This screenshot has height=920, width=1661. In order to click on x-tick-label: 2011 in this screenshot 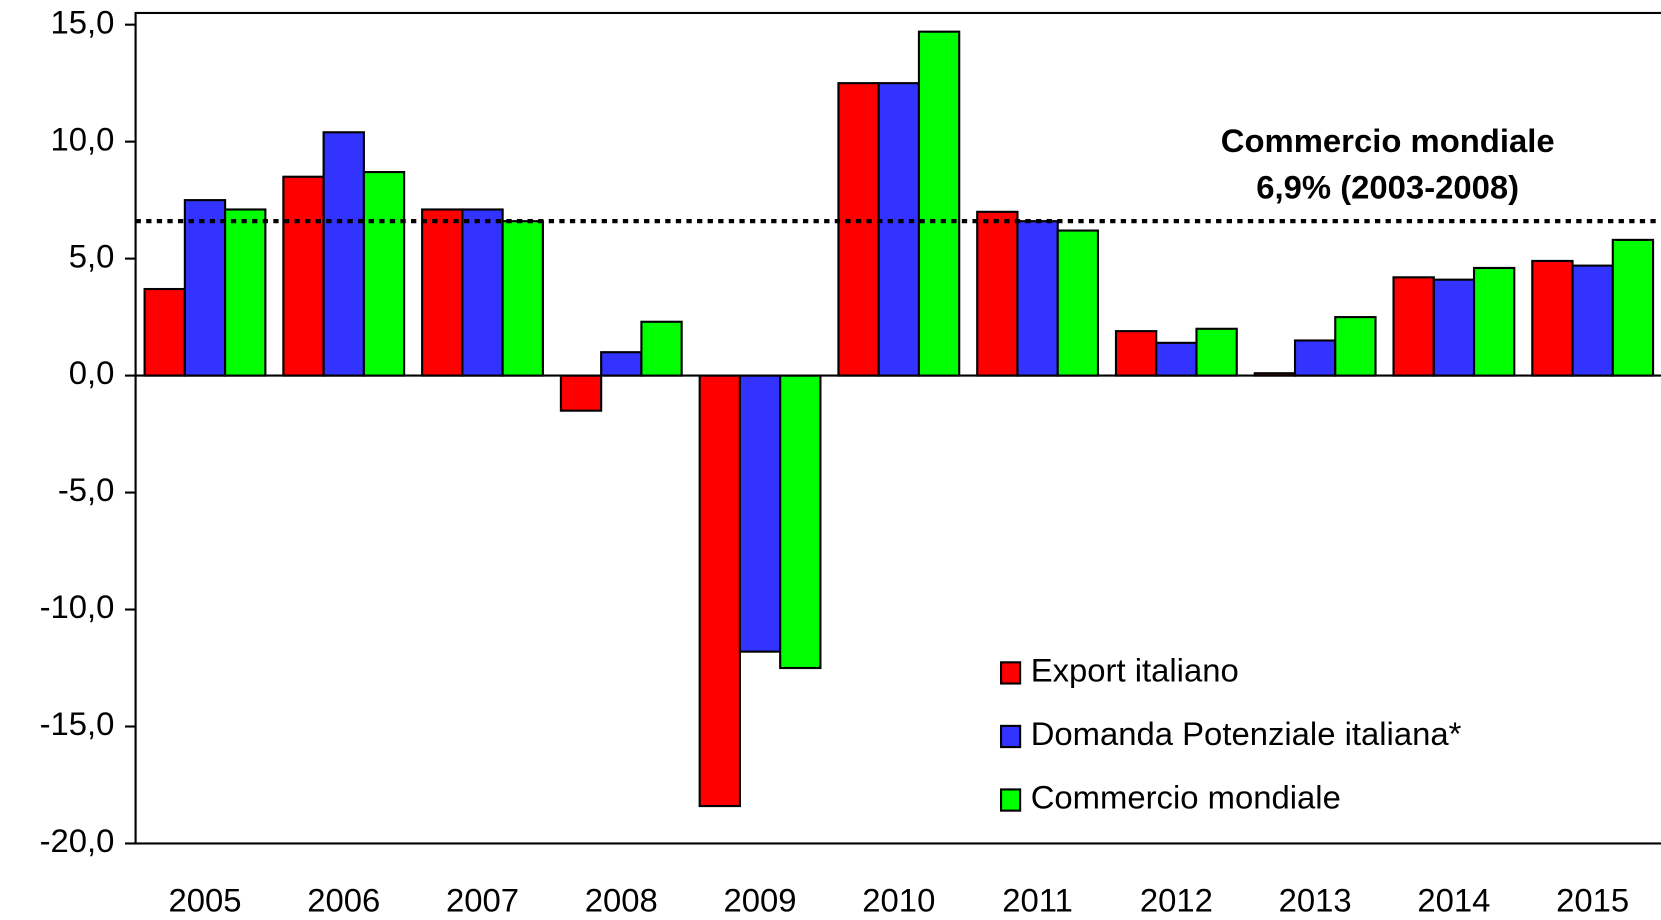, I will do `click(1037, 899)`.